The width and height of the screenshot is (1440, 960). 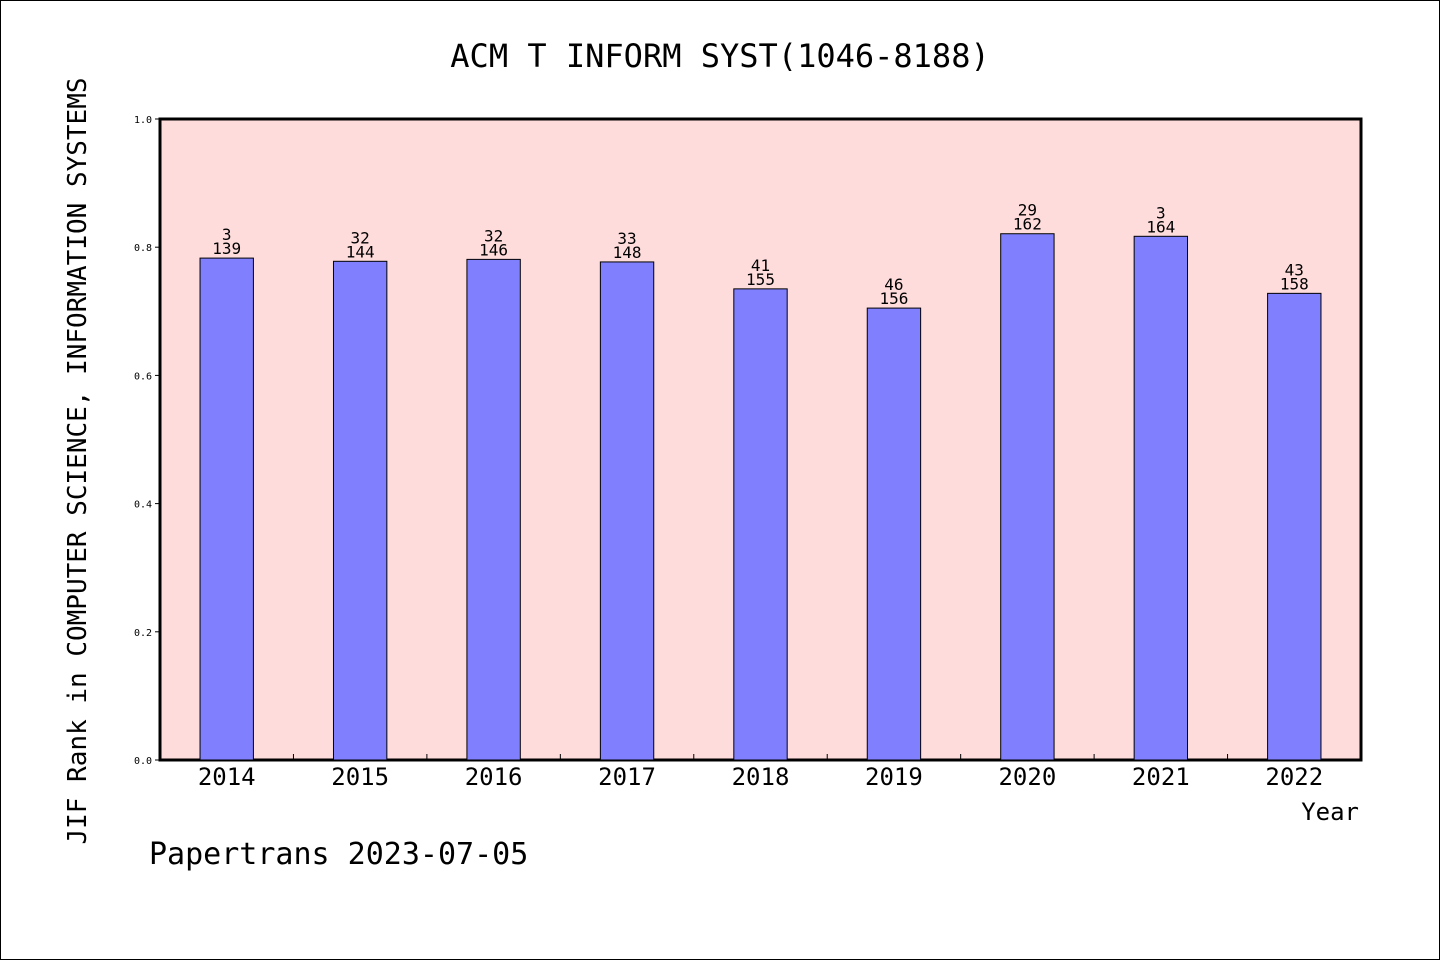 What do you see at coordinates (1027, 777) in the screenshot?
I see `x-tick-label: 2020` at bounding box center [1027, 777].